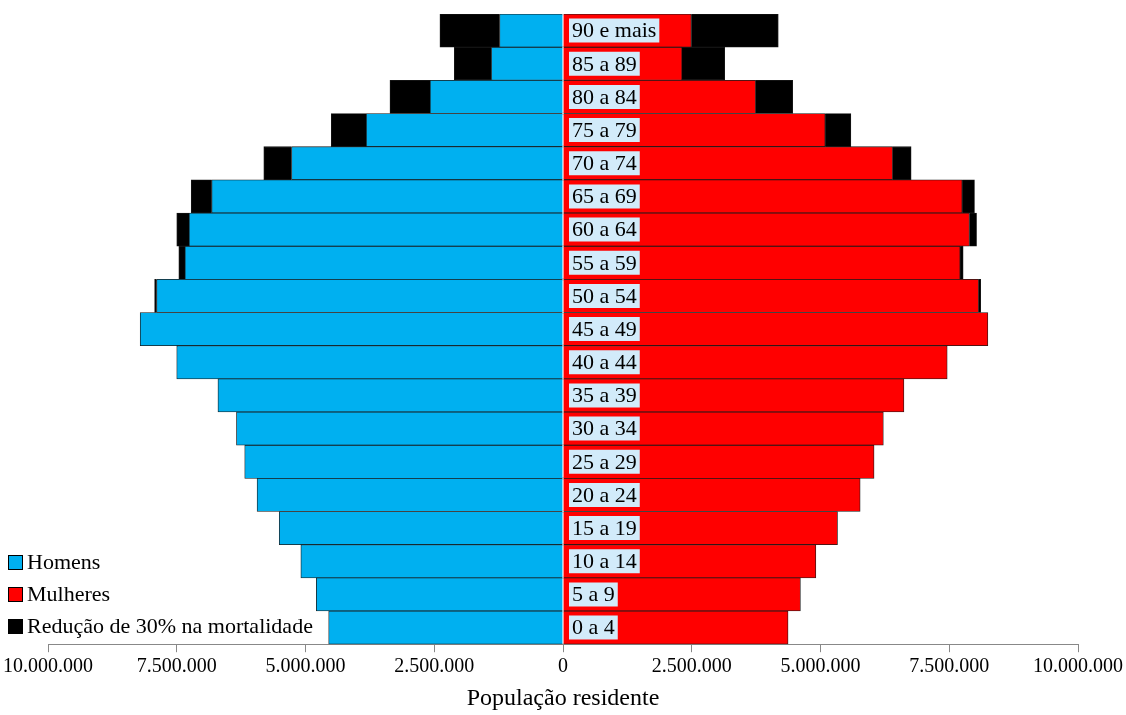 The height and width of the screenshot is (715, 1126). What do you see at coordinates (604, 461) in the screenshot?
I see `y-tick-label: 25 a 29` at bounding box center [604, 461].